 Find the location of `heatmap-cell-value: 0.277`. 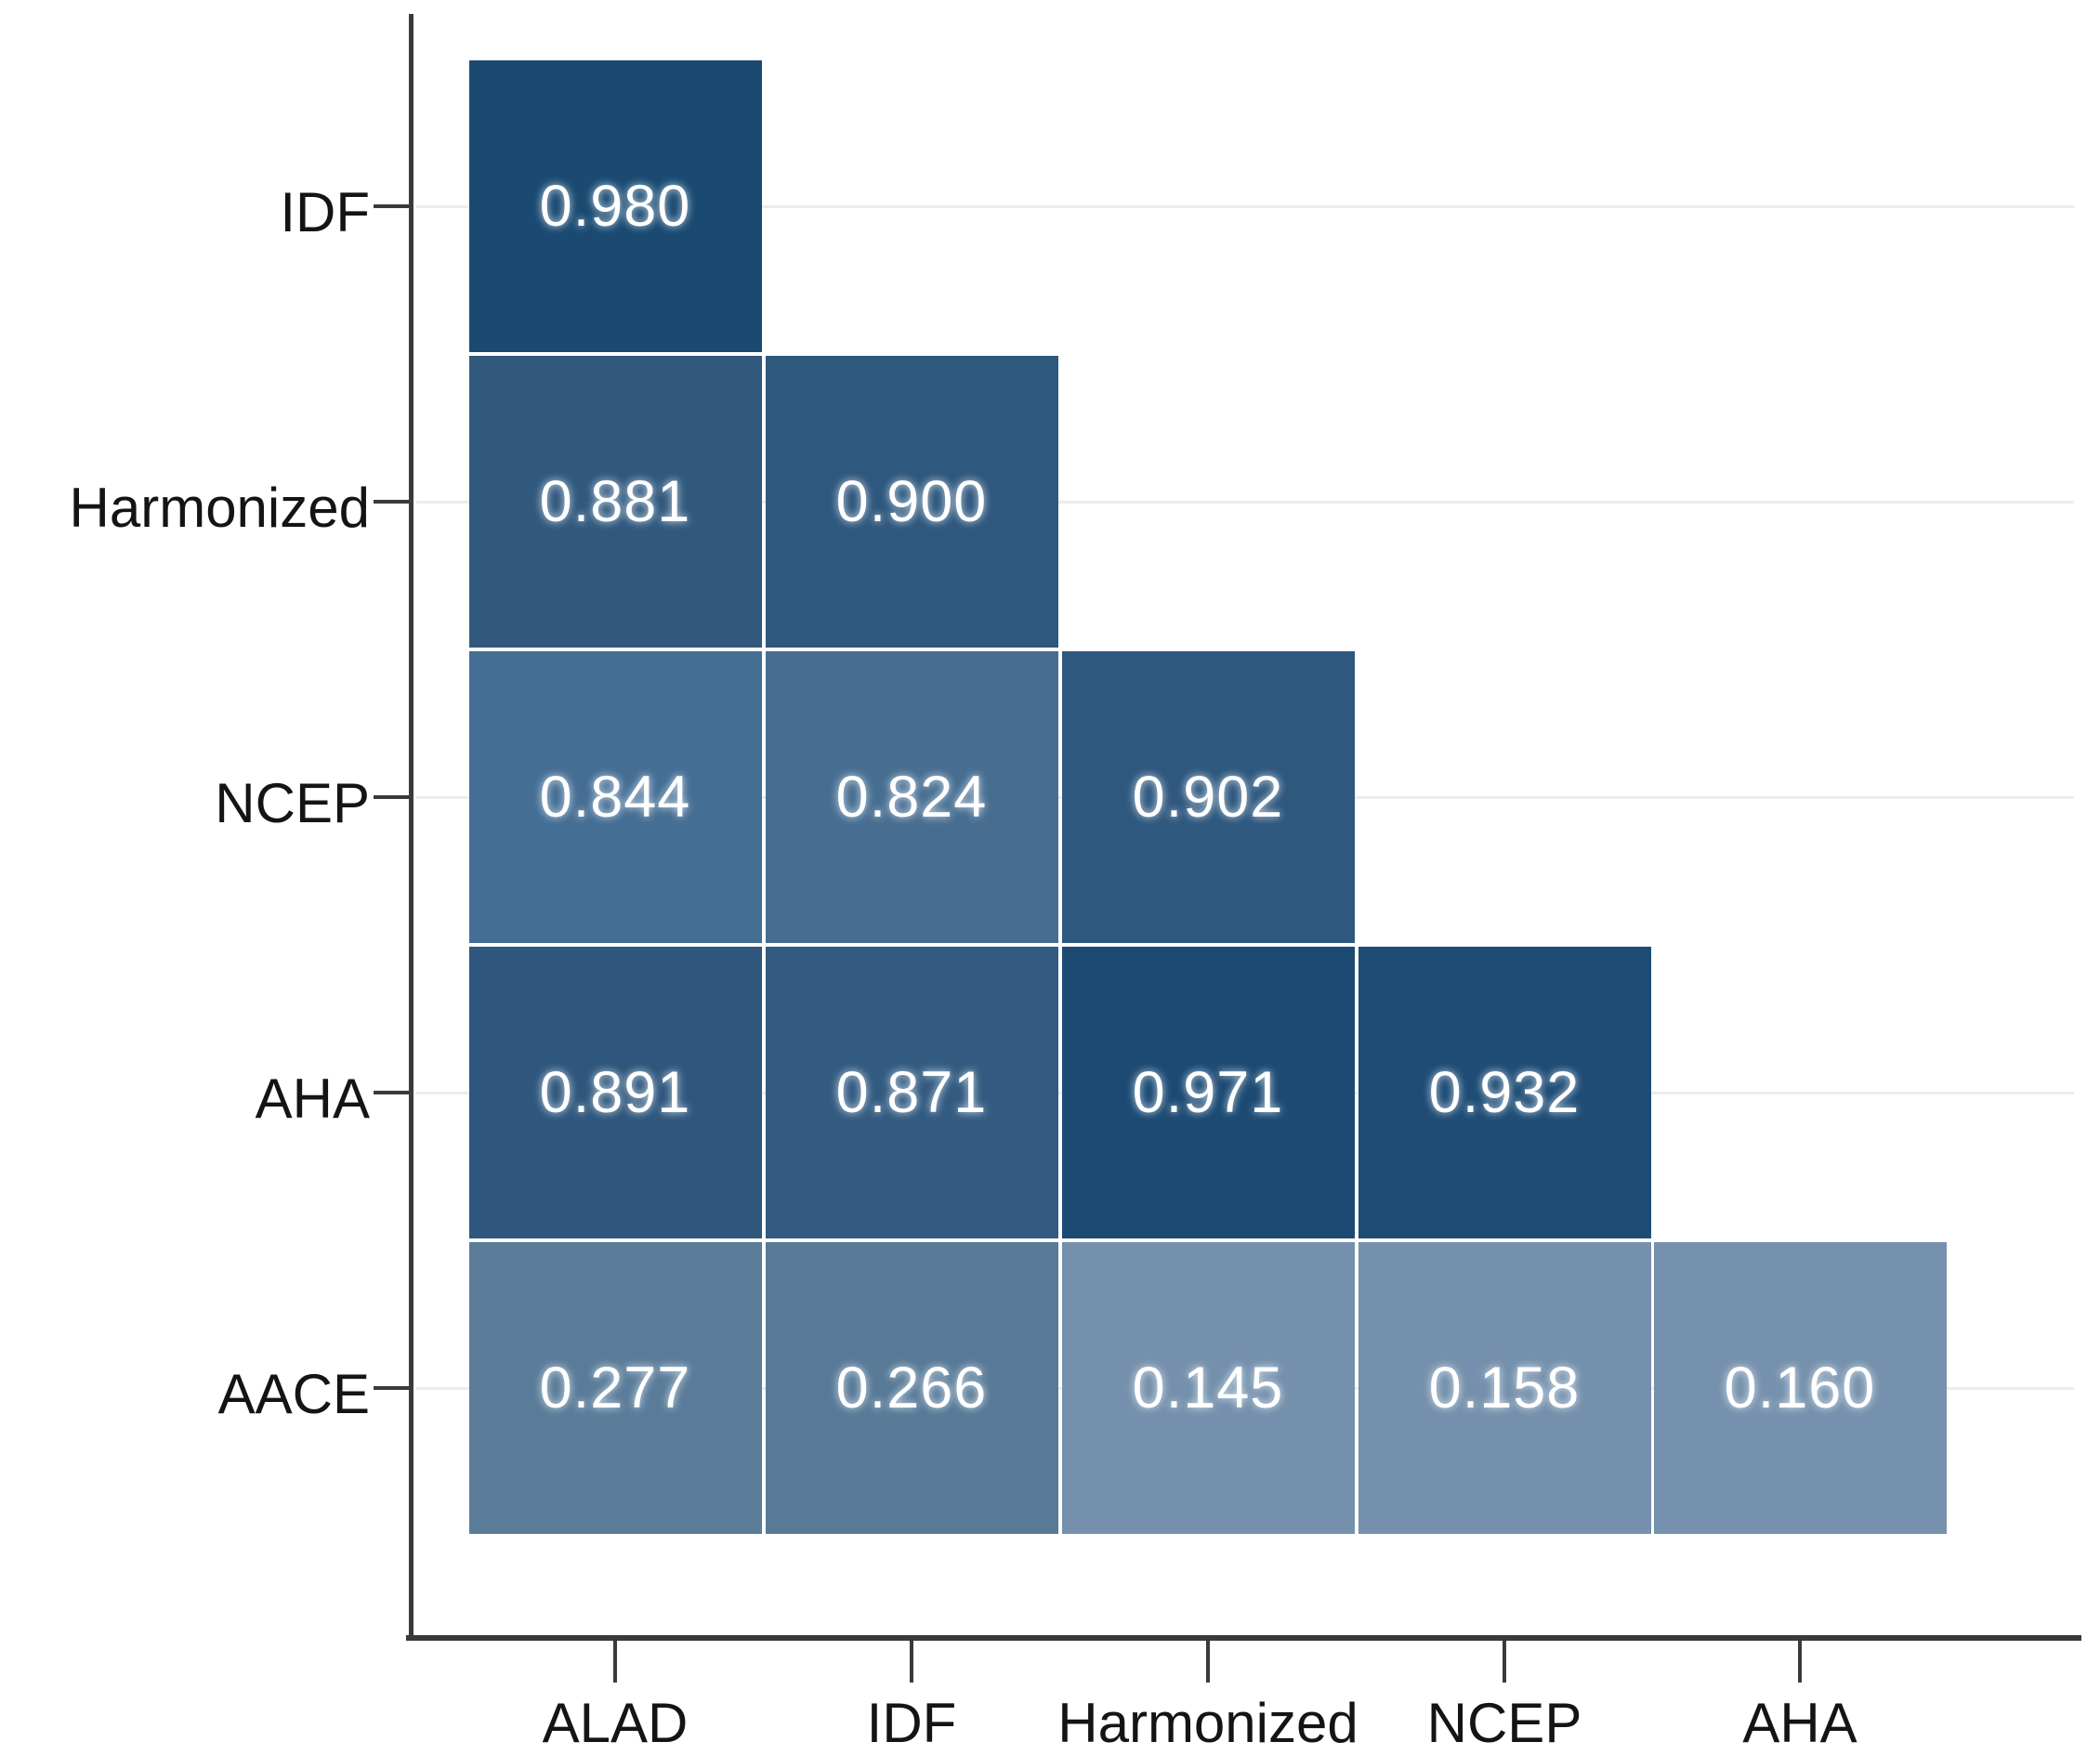

heatmap-cell-value: 0.277 is located at coordinates (615, 1388).